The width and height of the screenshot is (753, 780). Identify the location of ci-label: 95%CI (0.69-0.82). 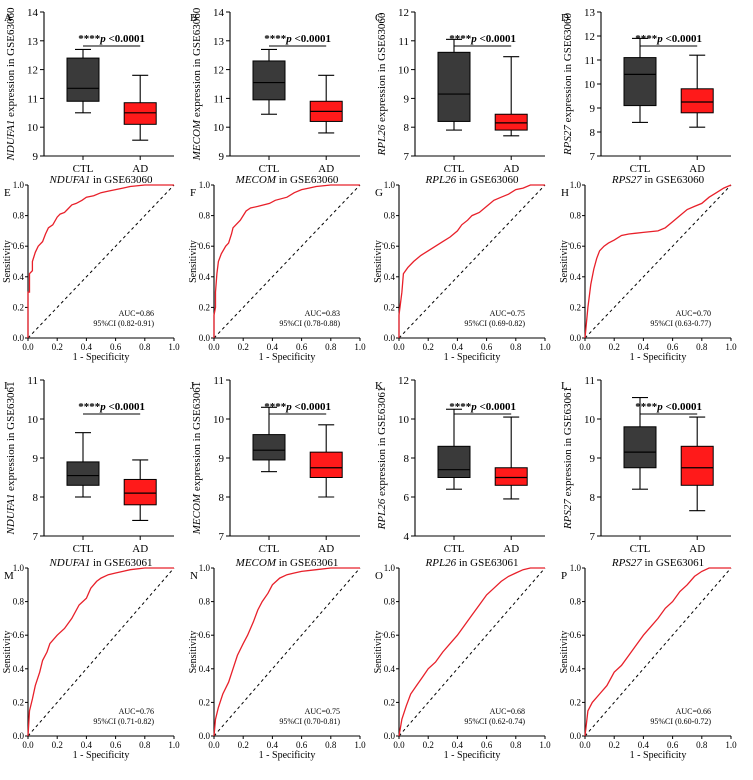
(494, 323).